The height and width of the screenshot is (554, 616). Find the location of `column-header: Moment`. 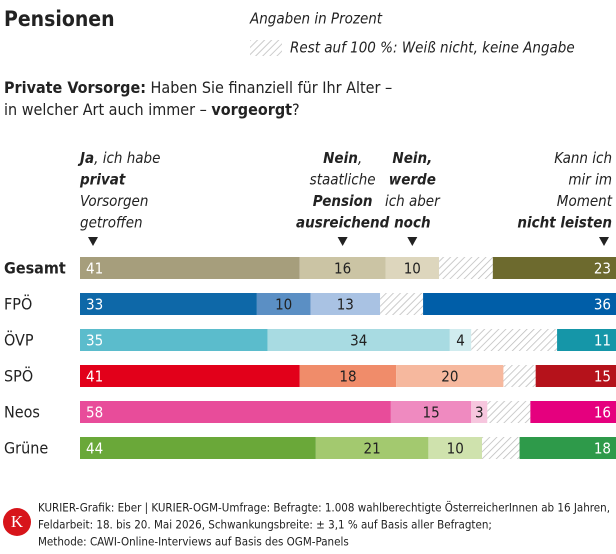

column-header: Moment is located at coordinates (585, 201).